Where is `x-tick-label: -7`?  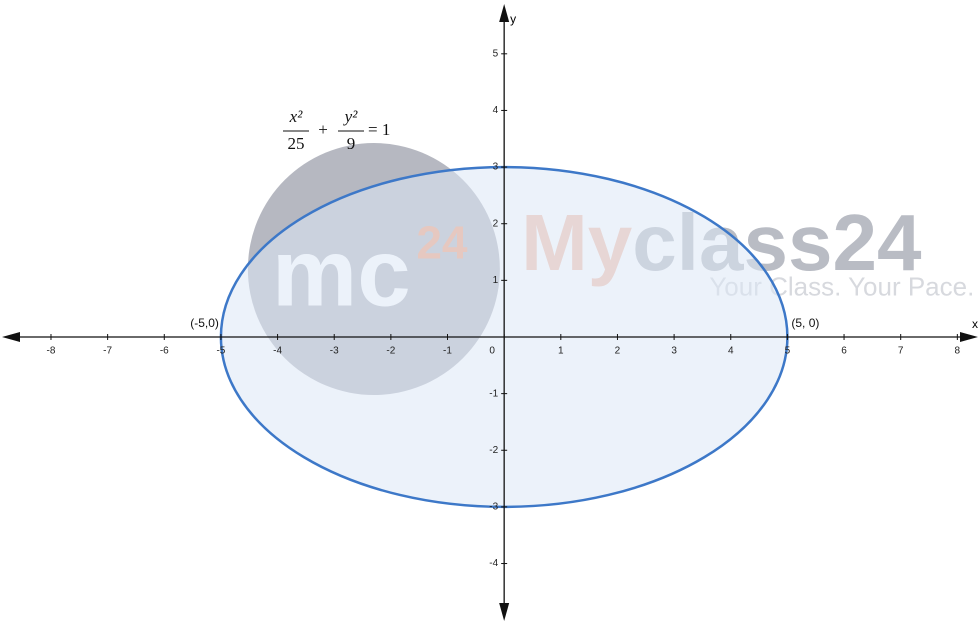
x-tick-label: -7 is located at coordinates (107, 351).